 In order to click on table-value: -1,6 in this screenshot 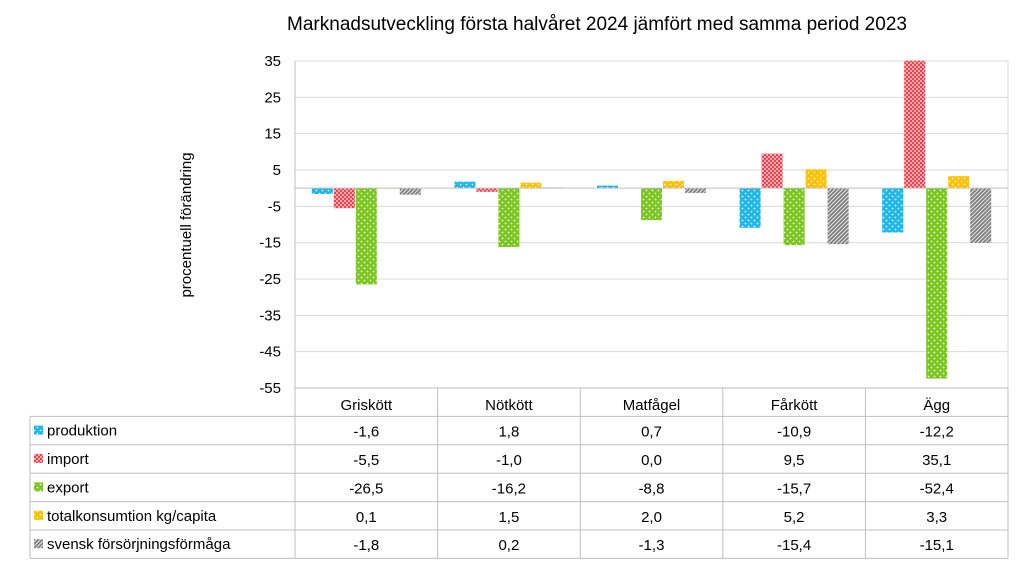, I will do `click(366, 432)`.